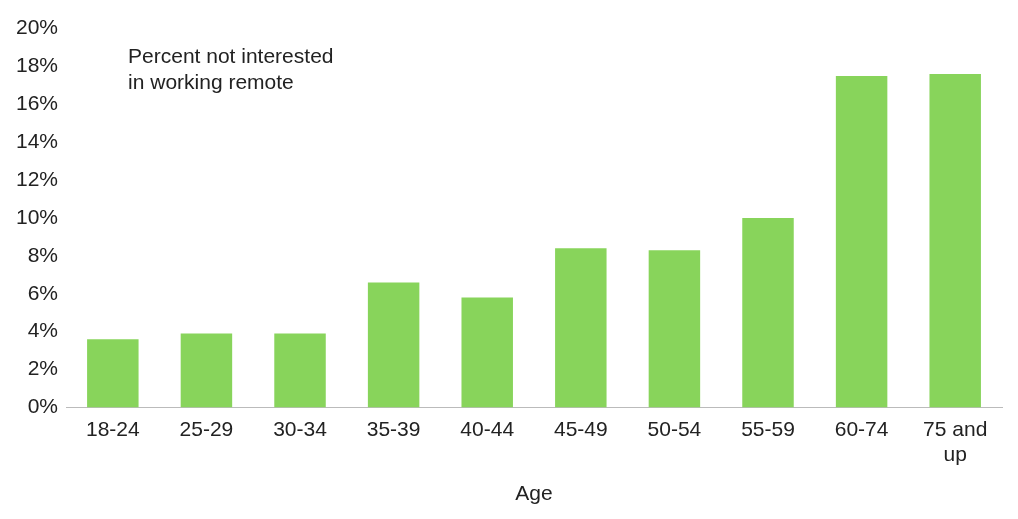 The height and width of the screenshot is (519, 1018). What do you see at coordinates (37, 216) in the screenshot?
I see `y-tick-label: 10%` at bounding box center [37, 216].